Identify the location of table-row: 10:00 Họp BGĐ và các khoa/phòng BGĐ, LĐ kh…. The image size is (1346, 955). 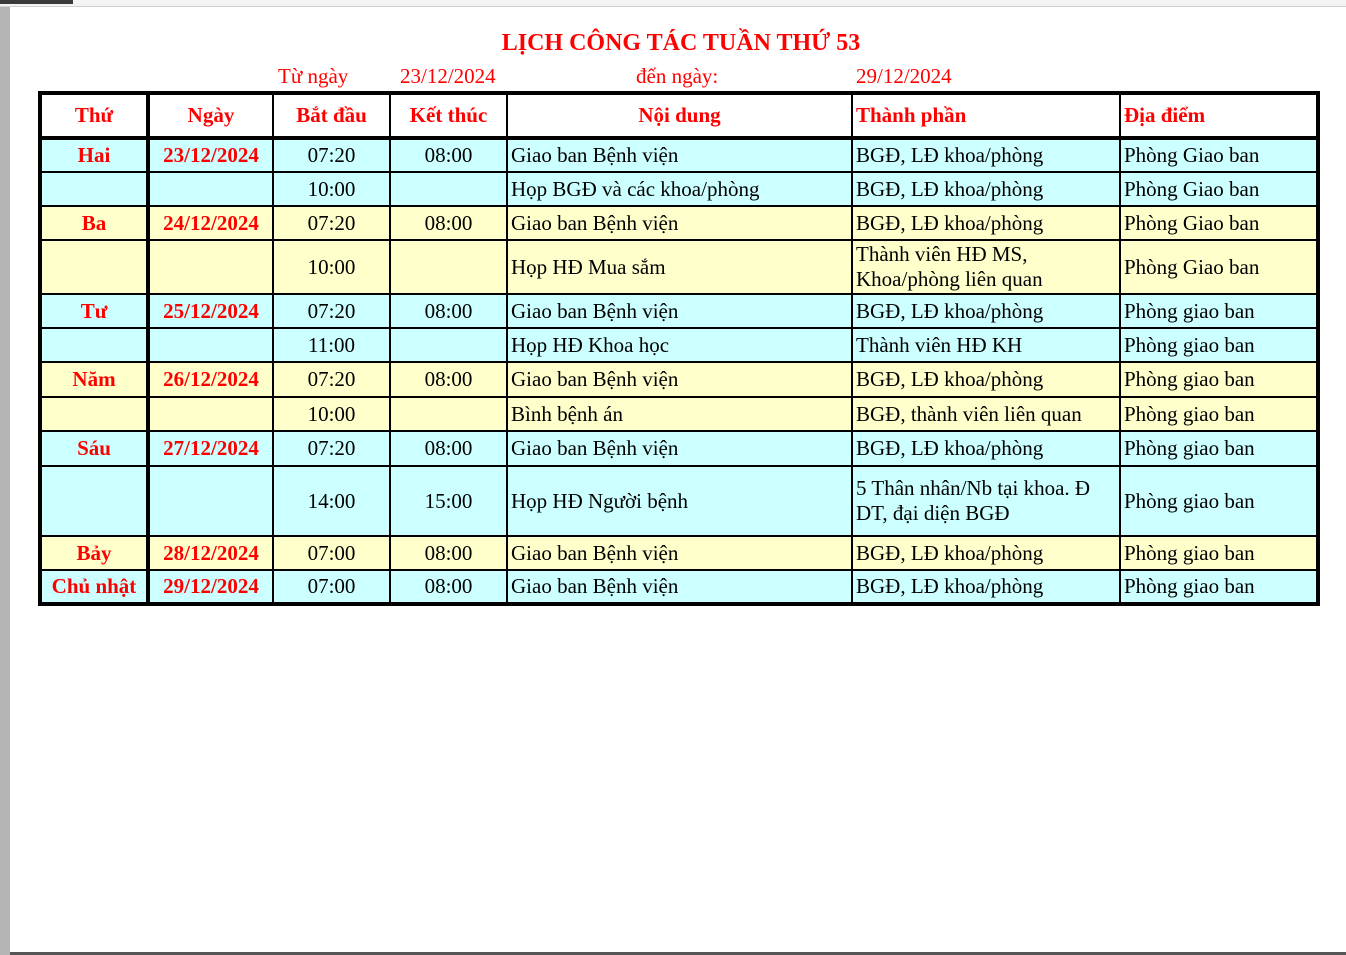
(679, 189).